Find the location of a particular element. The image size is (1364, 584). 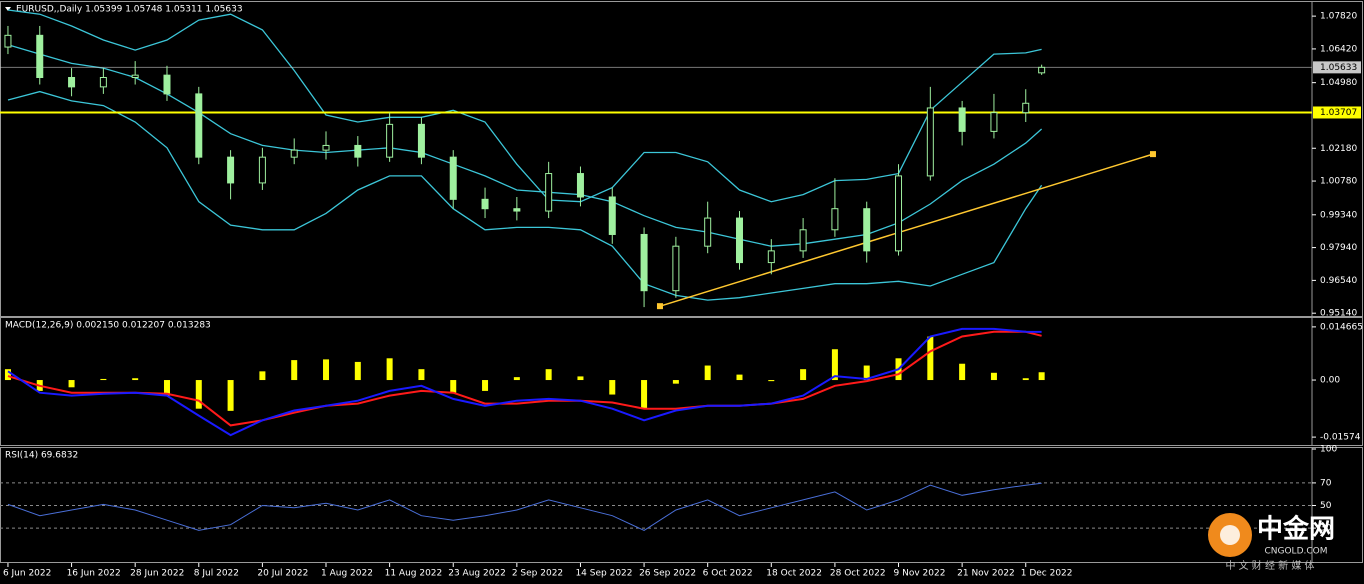

y-tick-label: 0.00 is located at coordinates (1330, 381).